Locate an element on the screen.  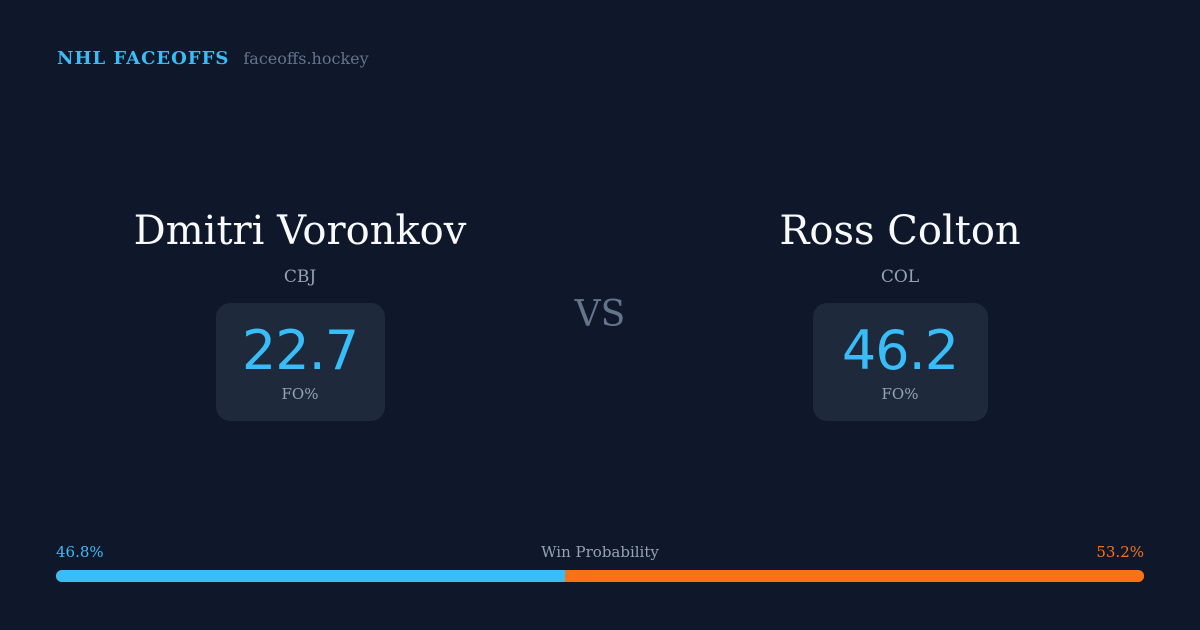
brand-header: NHL FACEOFFS faceoffs.hockey is located at coordinates (213, 58).